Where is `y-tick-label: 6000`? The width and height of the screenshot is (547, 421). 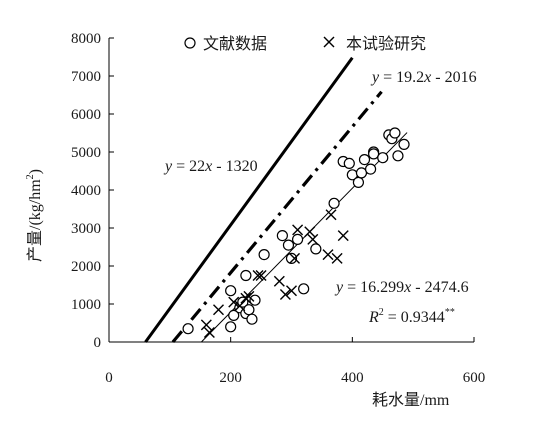 y-tick-label: 6000 is located at coordinates (86, 115).